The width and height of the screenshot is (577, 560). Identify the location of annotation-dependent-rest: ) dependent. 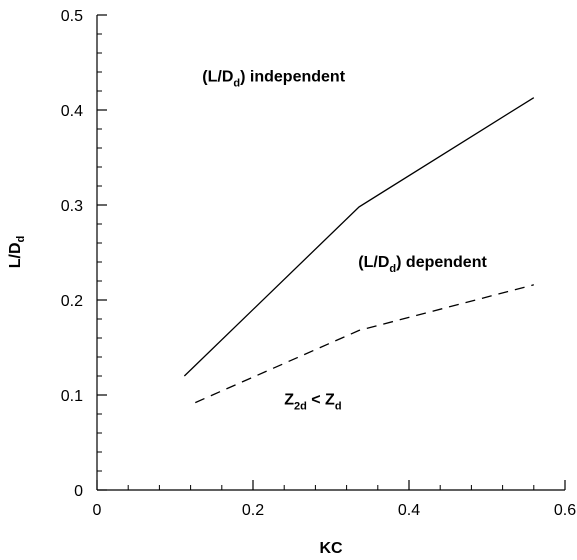
(441, 262).